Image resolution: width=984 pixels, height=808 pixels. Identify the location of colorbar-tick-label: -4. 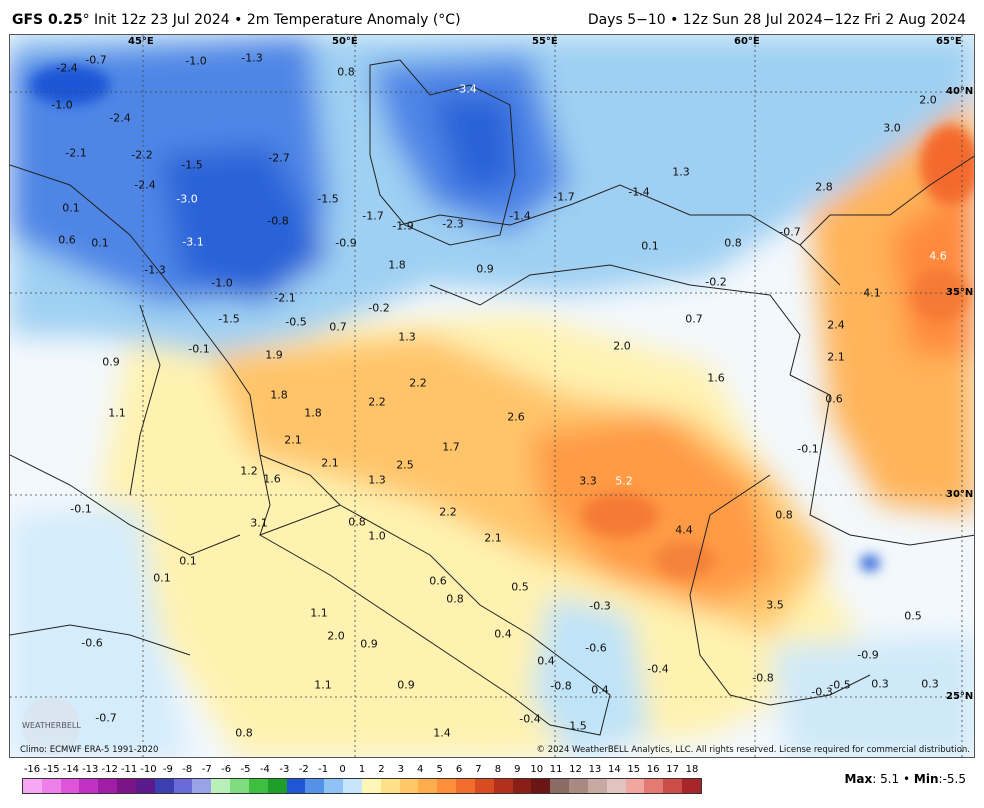
(264, 769).